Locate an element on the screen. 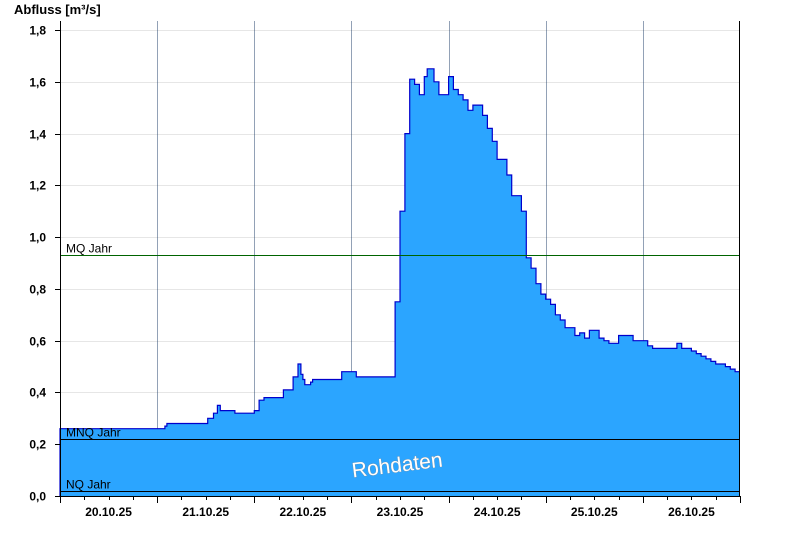  x-tick-label: 25.10.25 is located at coordinates (594, 512).